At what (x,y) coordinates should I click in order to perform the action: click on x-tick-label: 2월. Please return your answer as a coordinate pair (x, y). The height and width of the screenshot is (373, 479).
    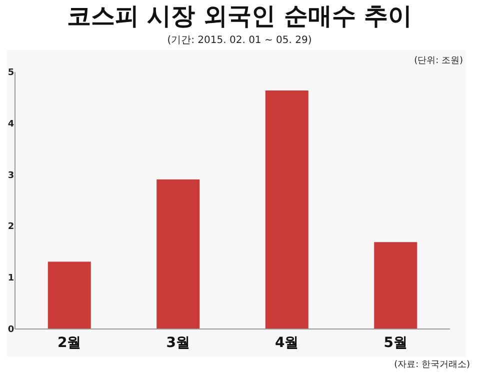
    Looking at the image, I should click on (70, 343).